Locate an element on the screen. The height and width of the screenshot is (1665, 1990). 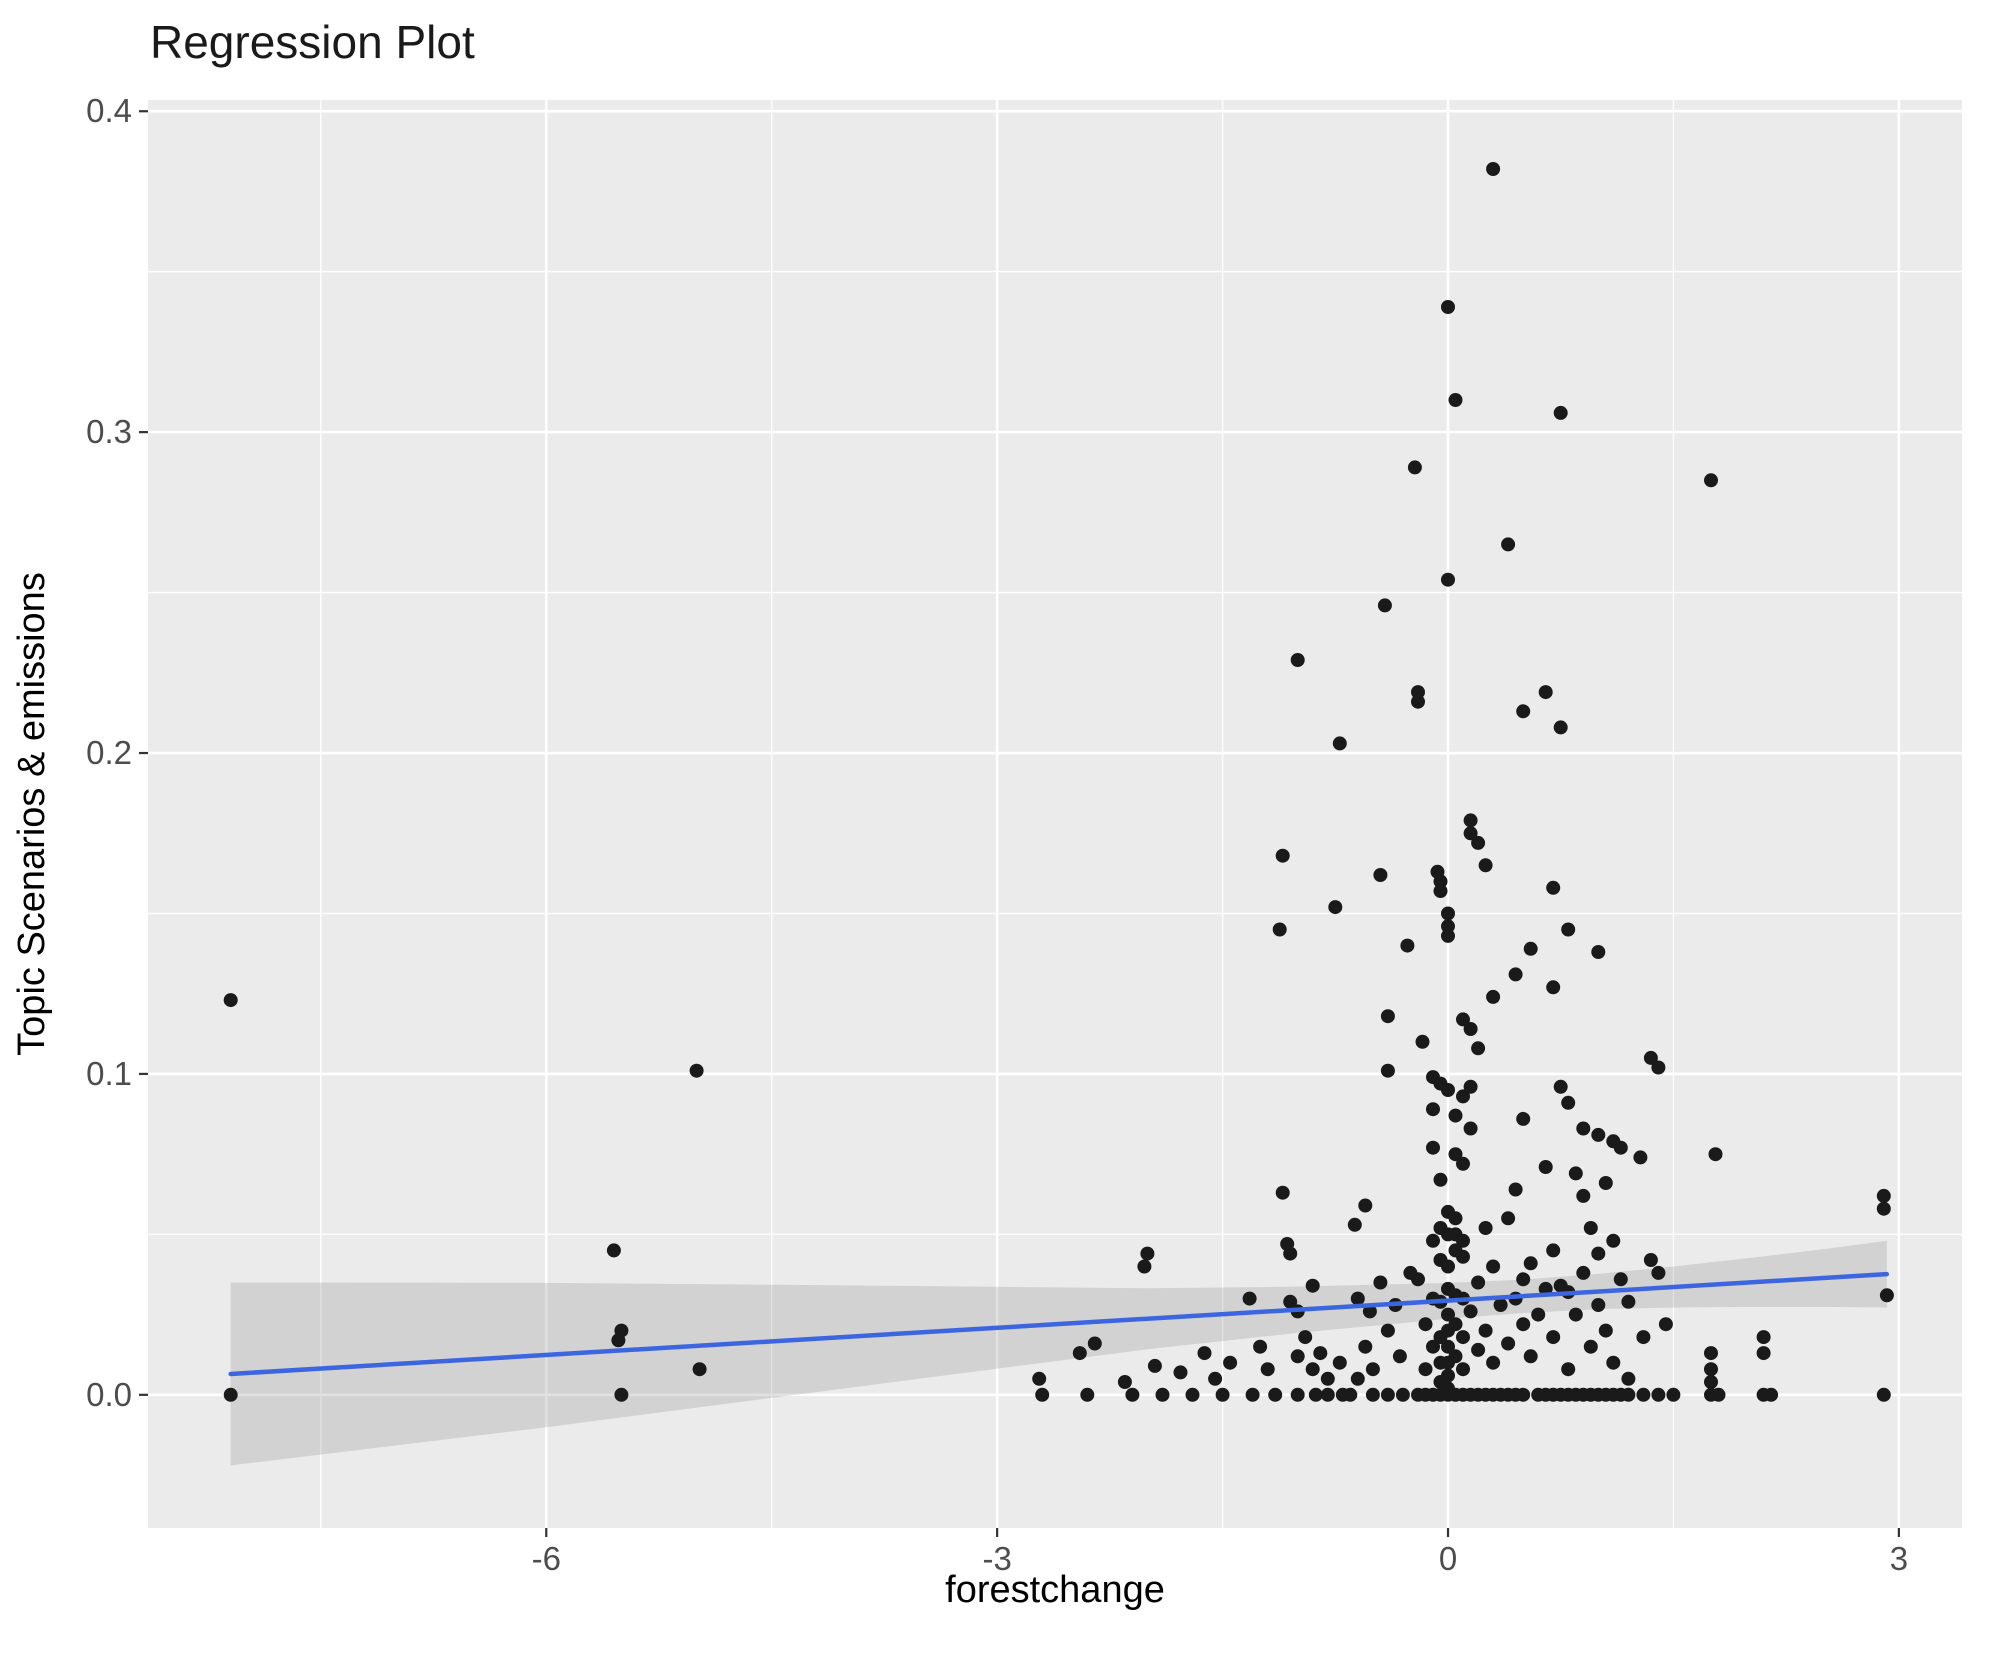
x-tick-label: 3 is located at coordinates (1899, 1558).